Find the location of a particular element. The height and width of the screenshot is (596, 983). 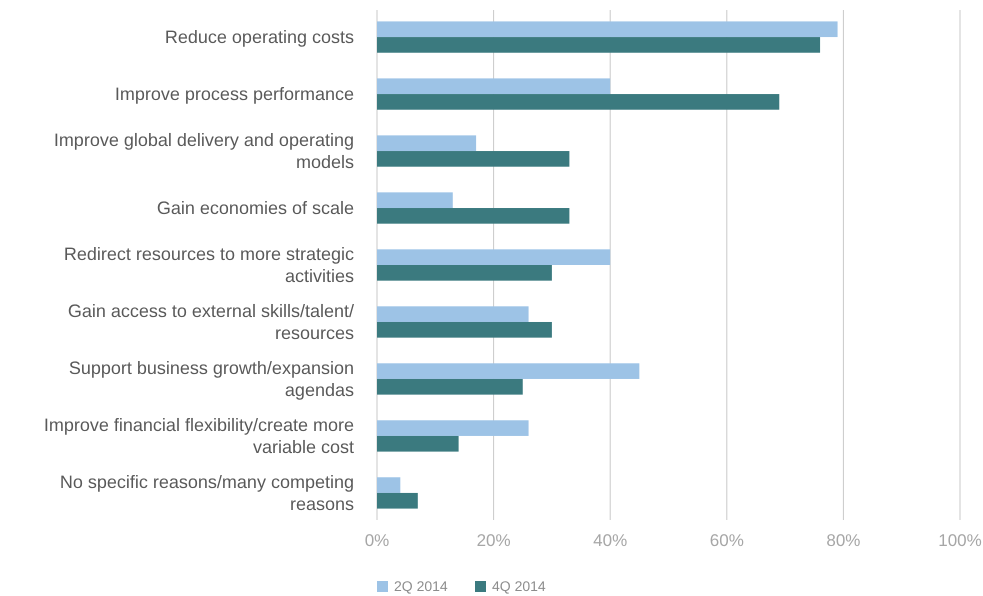

y-tick-label: No specific reasons/many competing reasons is located at coordinates (207, 493).